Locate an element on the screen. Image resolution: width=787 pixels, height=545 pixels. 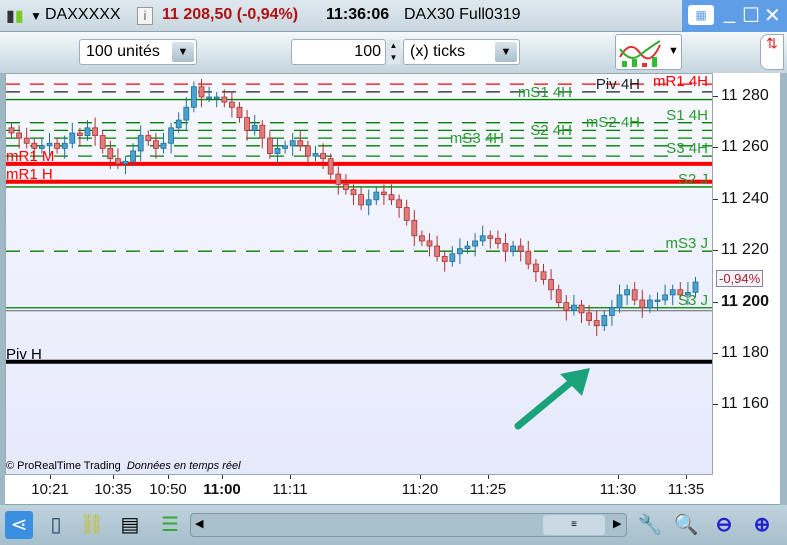
instrument-description: DAX30 Full0319 is located at coordinates (462, 14).